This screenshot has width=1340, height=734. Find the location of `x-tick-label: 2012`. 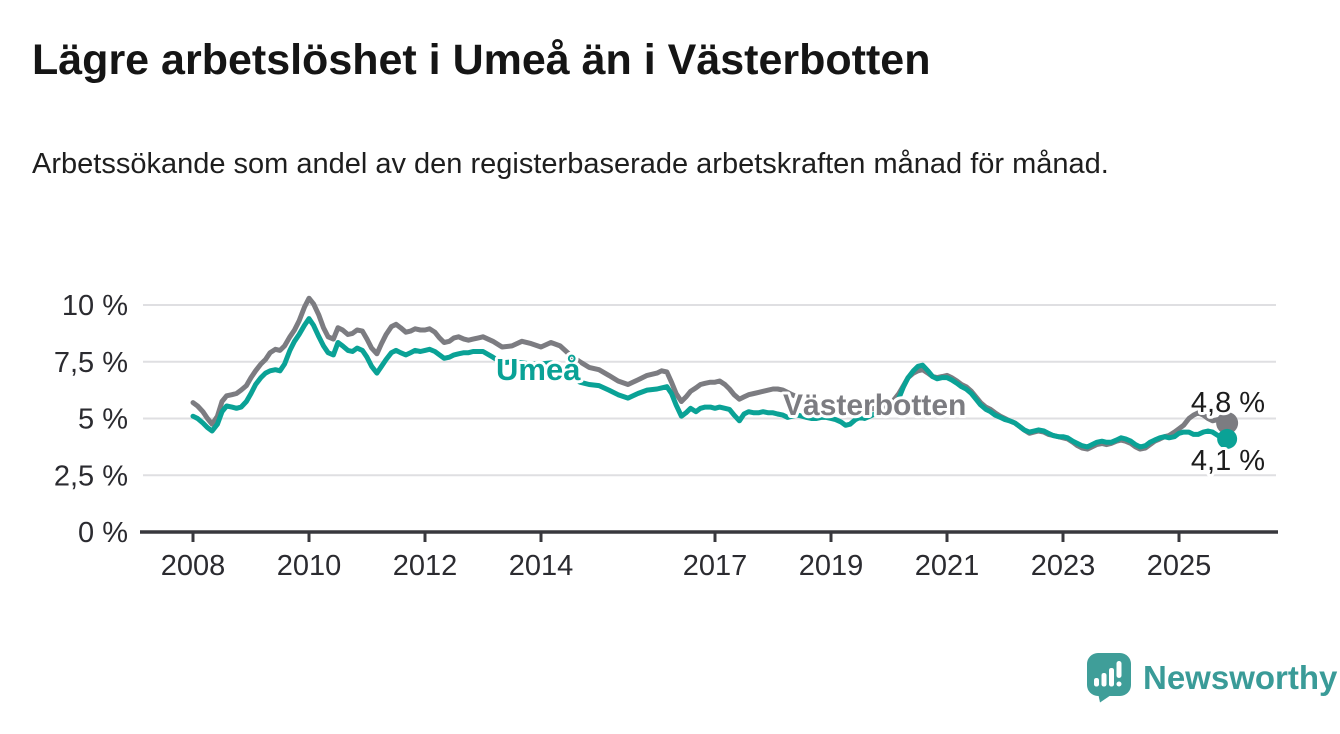

x-tick-label: 2012 is located at coordinates (425, 566).